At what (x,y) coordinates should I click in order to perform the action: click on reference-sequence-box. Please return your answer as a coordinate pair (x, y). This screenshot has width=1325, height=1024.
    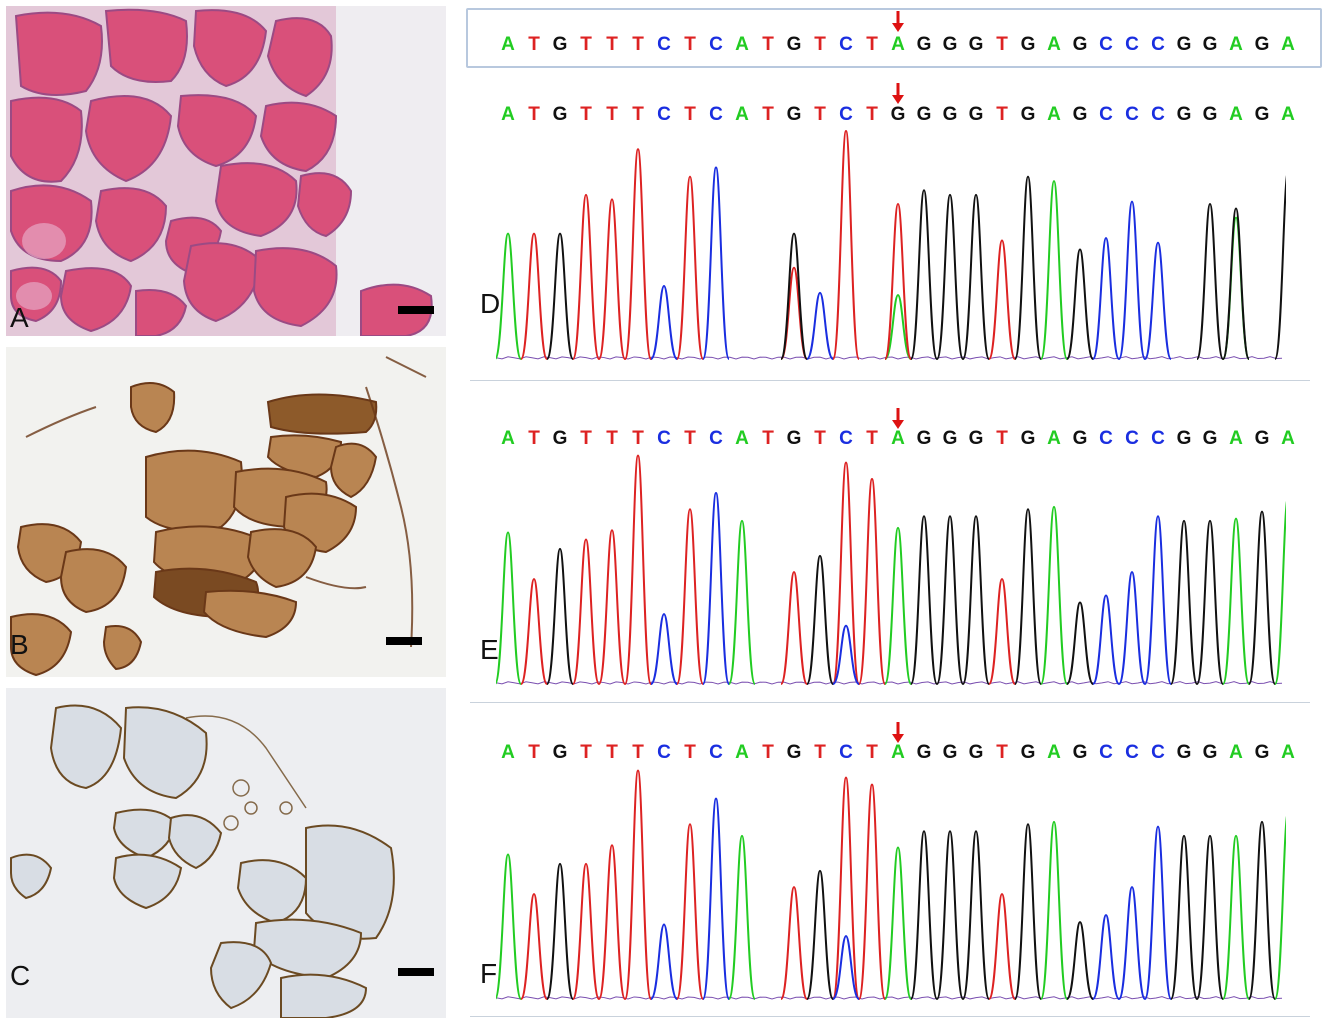
    Looking at the image, I should click on (894, 38).